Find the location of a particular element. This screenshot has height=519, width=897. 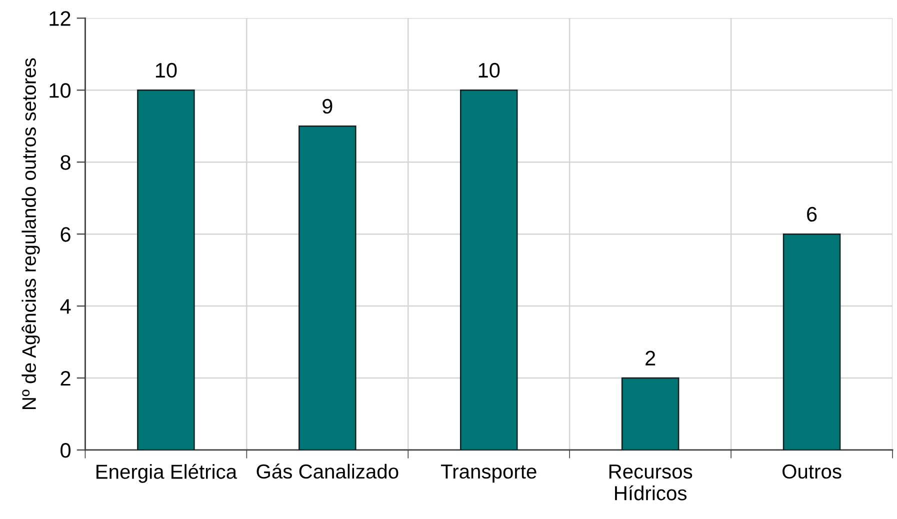

x-tick-label: Outros is located at coordinates (812, 471).